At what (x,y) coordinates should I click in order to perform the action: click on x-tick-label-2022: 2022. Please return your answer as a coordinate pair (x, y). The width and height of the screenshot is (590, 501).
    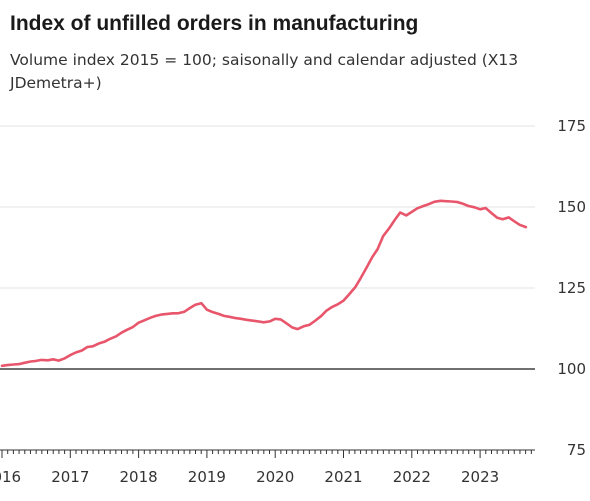
    Looking at the image, I should click on (412, 477).